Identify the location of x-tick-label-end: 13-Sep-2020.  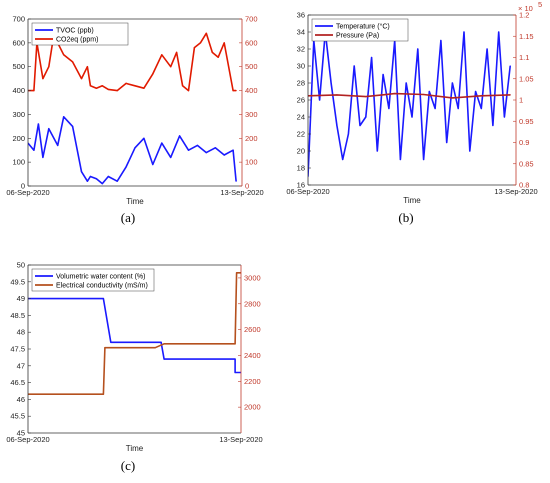
(241, 192).